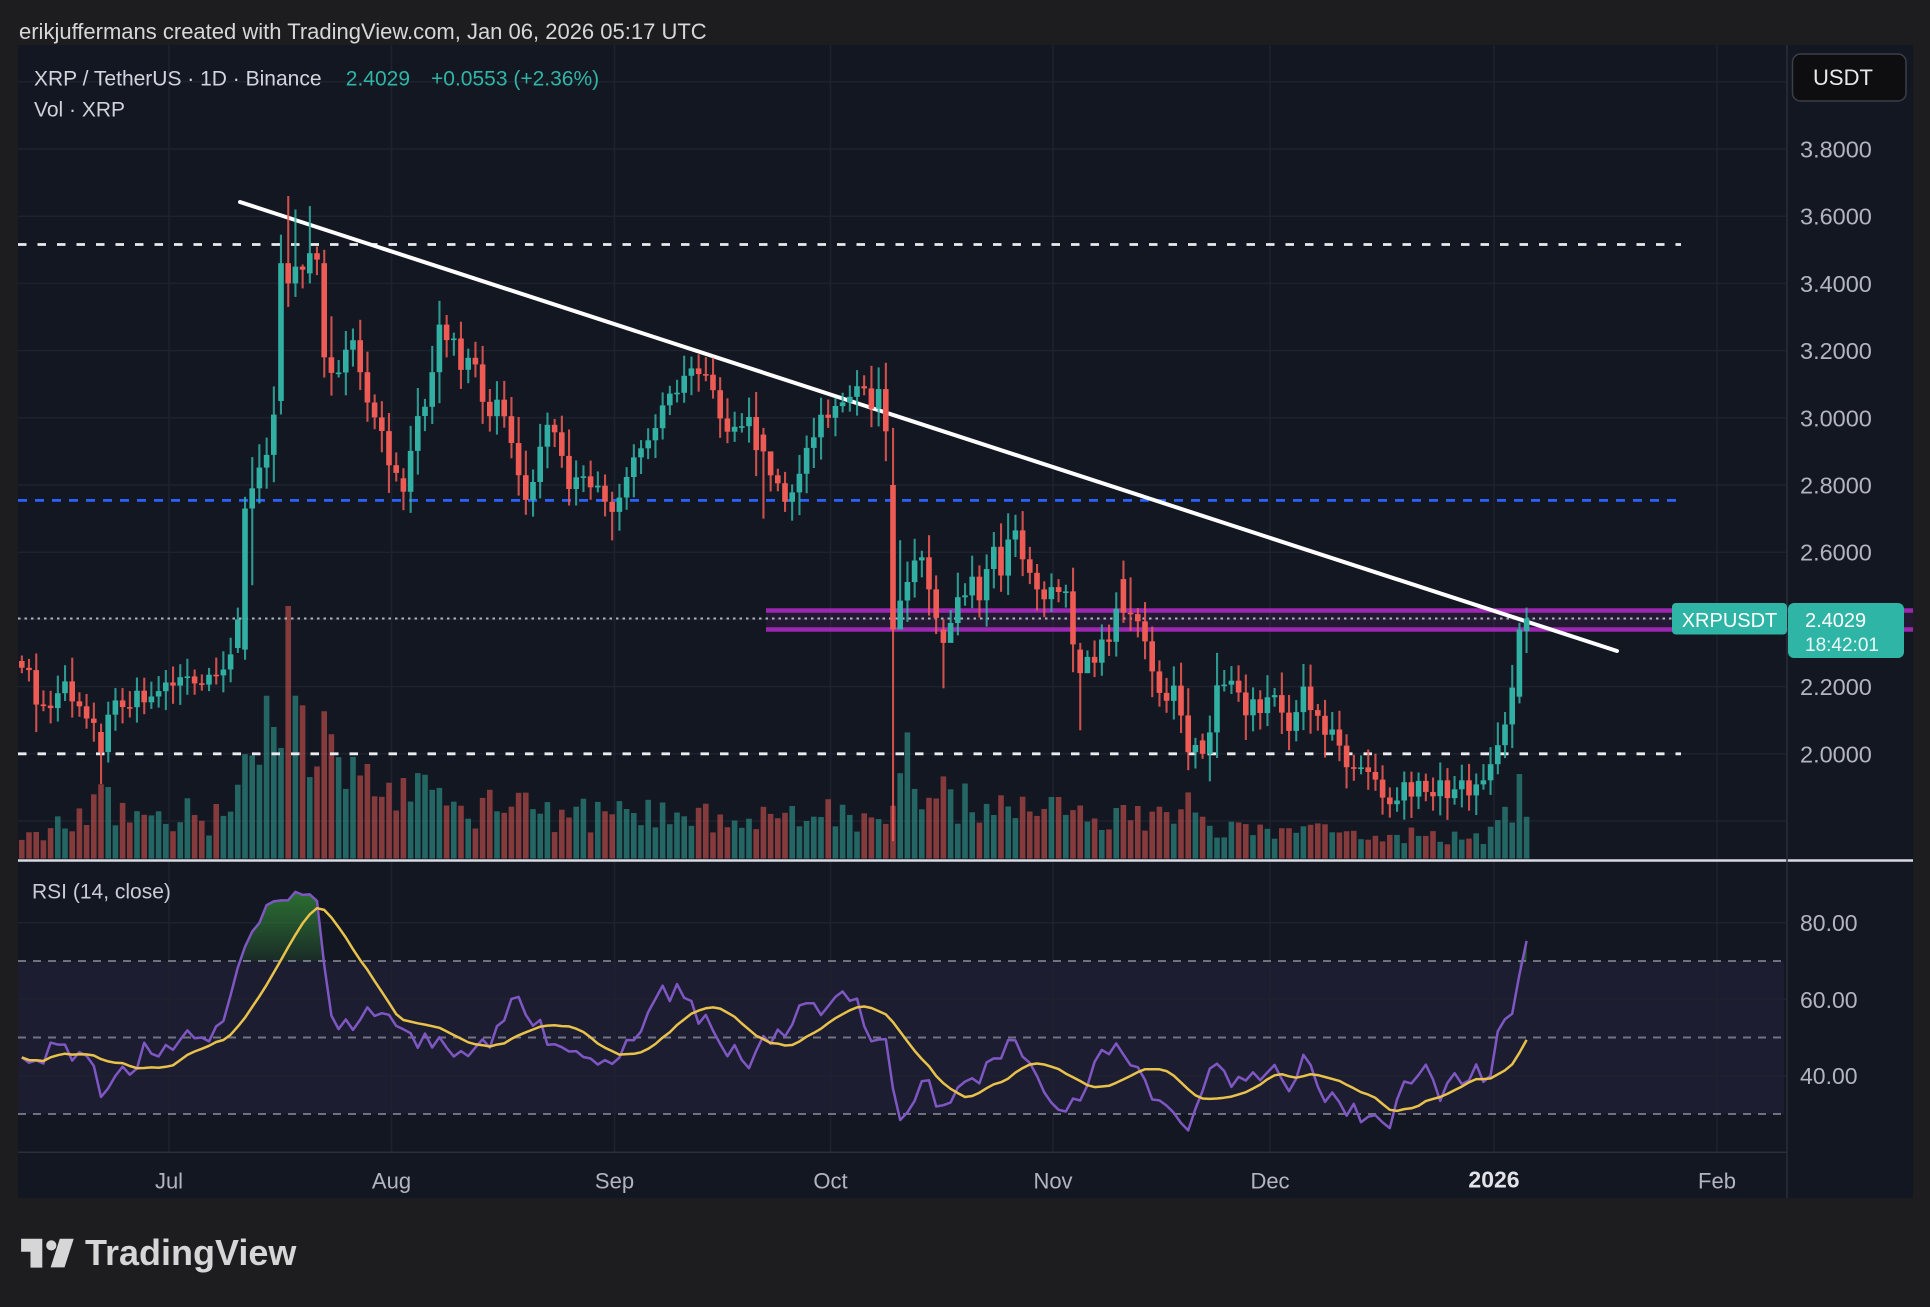 The image size is (1930, 1307). What do you see at coordinates (1052, 1181) in the screenshot?
I see `svg-text: Nov` at bounding box center [1052, 1181].